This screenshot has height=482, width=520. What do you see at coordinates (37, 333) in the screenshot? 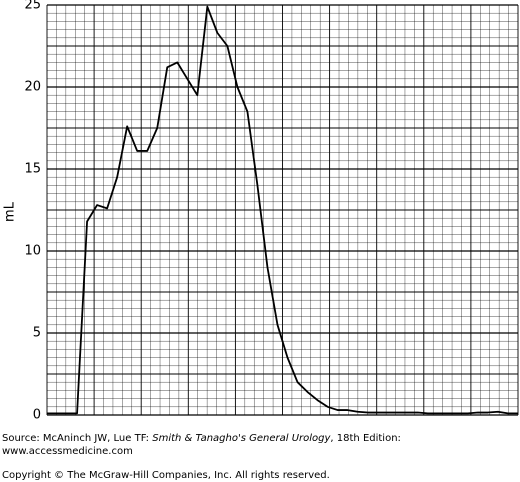
I see `y-tick-label: 5` at bounding box center [37, 333].